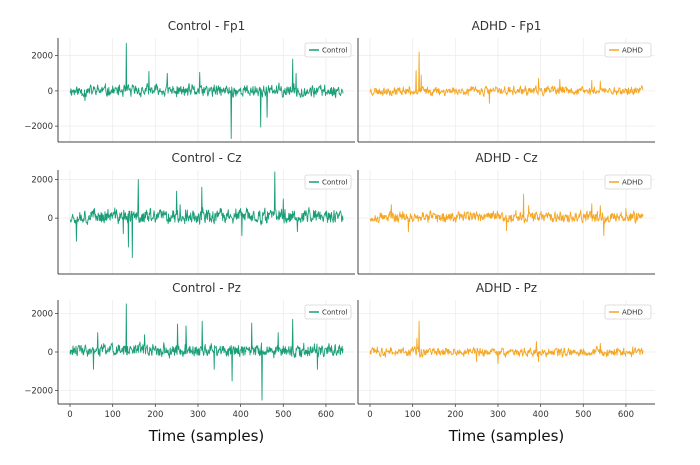  What do you see at coordinates (206, 158) in the screenshot?
I see `panel-title-control-cz: Control - Cz` at bounding box center [206, 158].